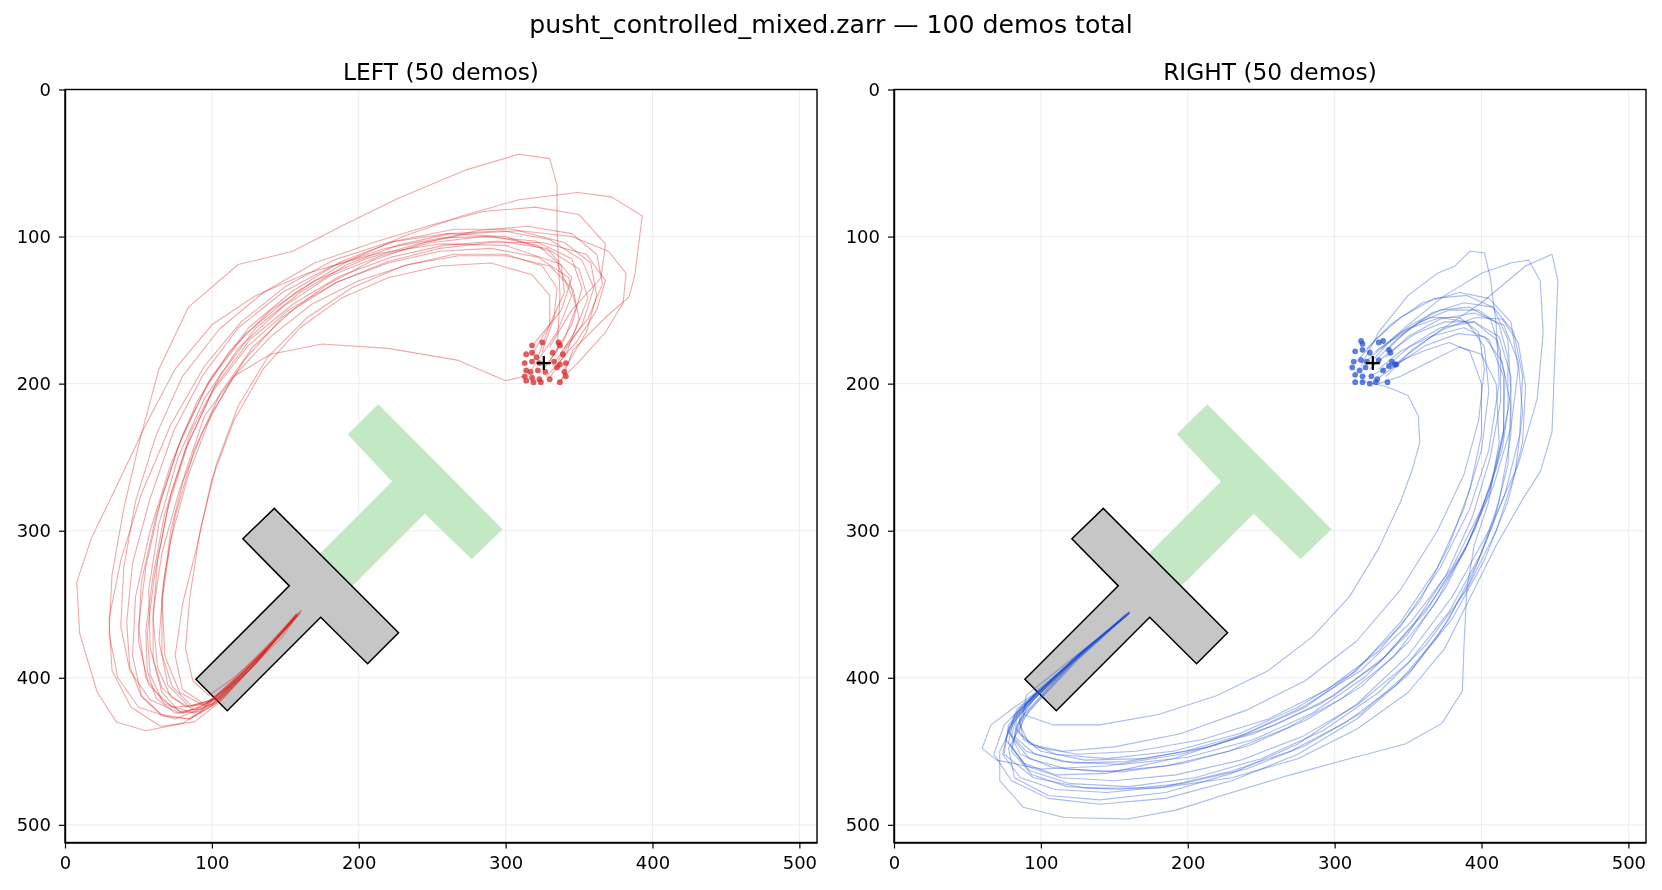  I want to click on text: pusht_controlled_mixed.zarr — 100 demos total, so click(831, 24).